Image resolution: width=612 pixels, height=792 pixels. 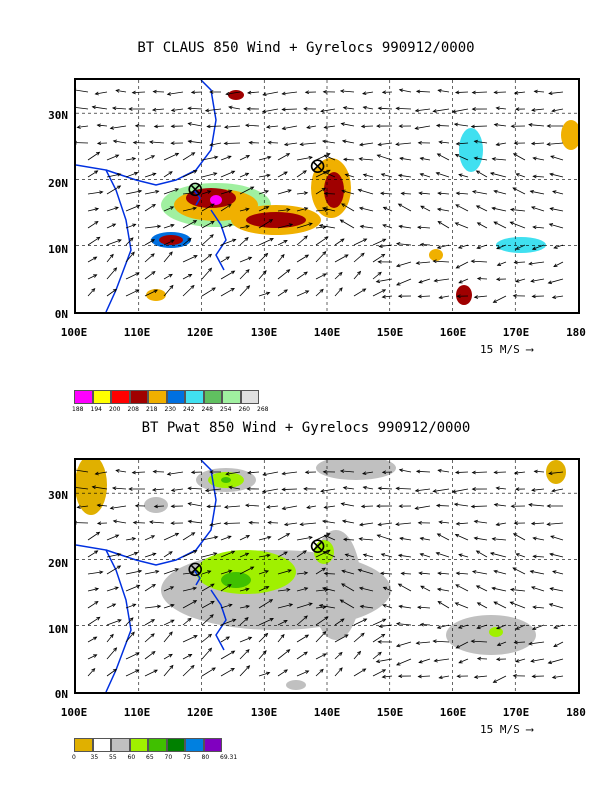 I want to click on panel1-lon-150e: 150E, so click(x=390, y=332).